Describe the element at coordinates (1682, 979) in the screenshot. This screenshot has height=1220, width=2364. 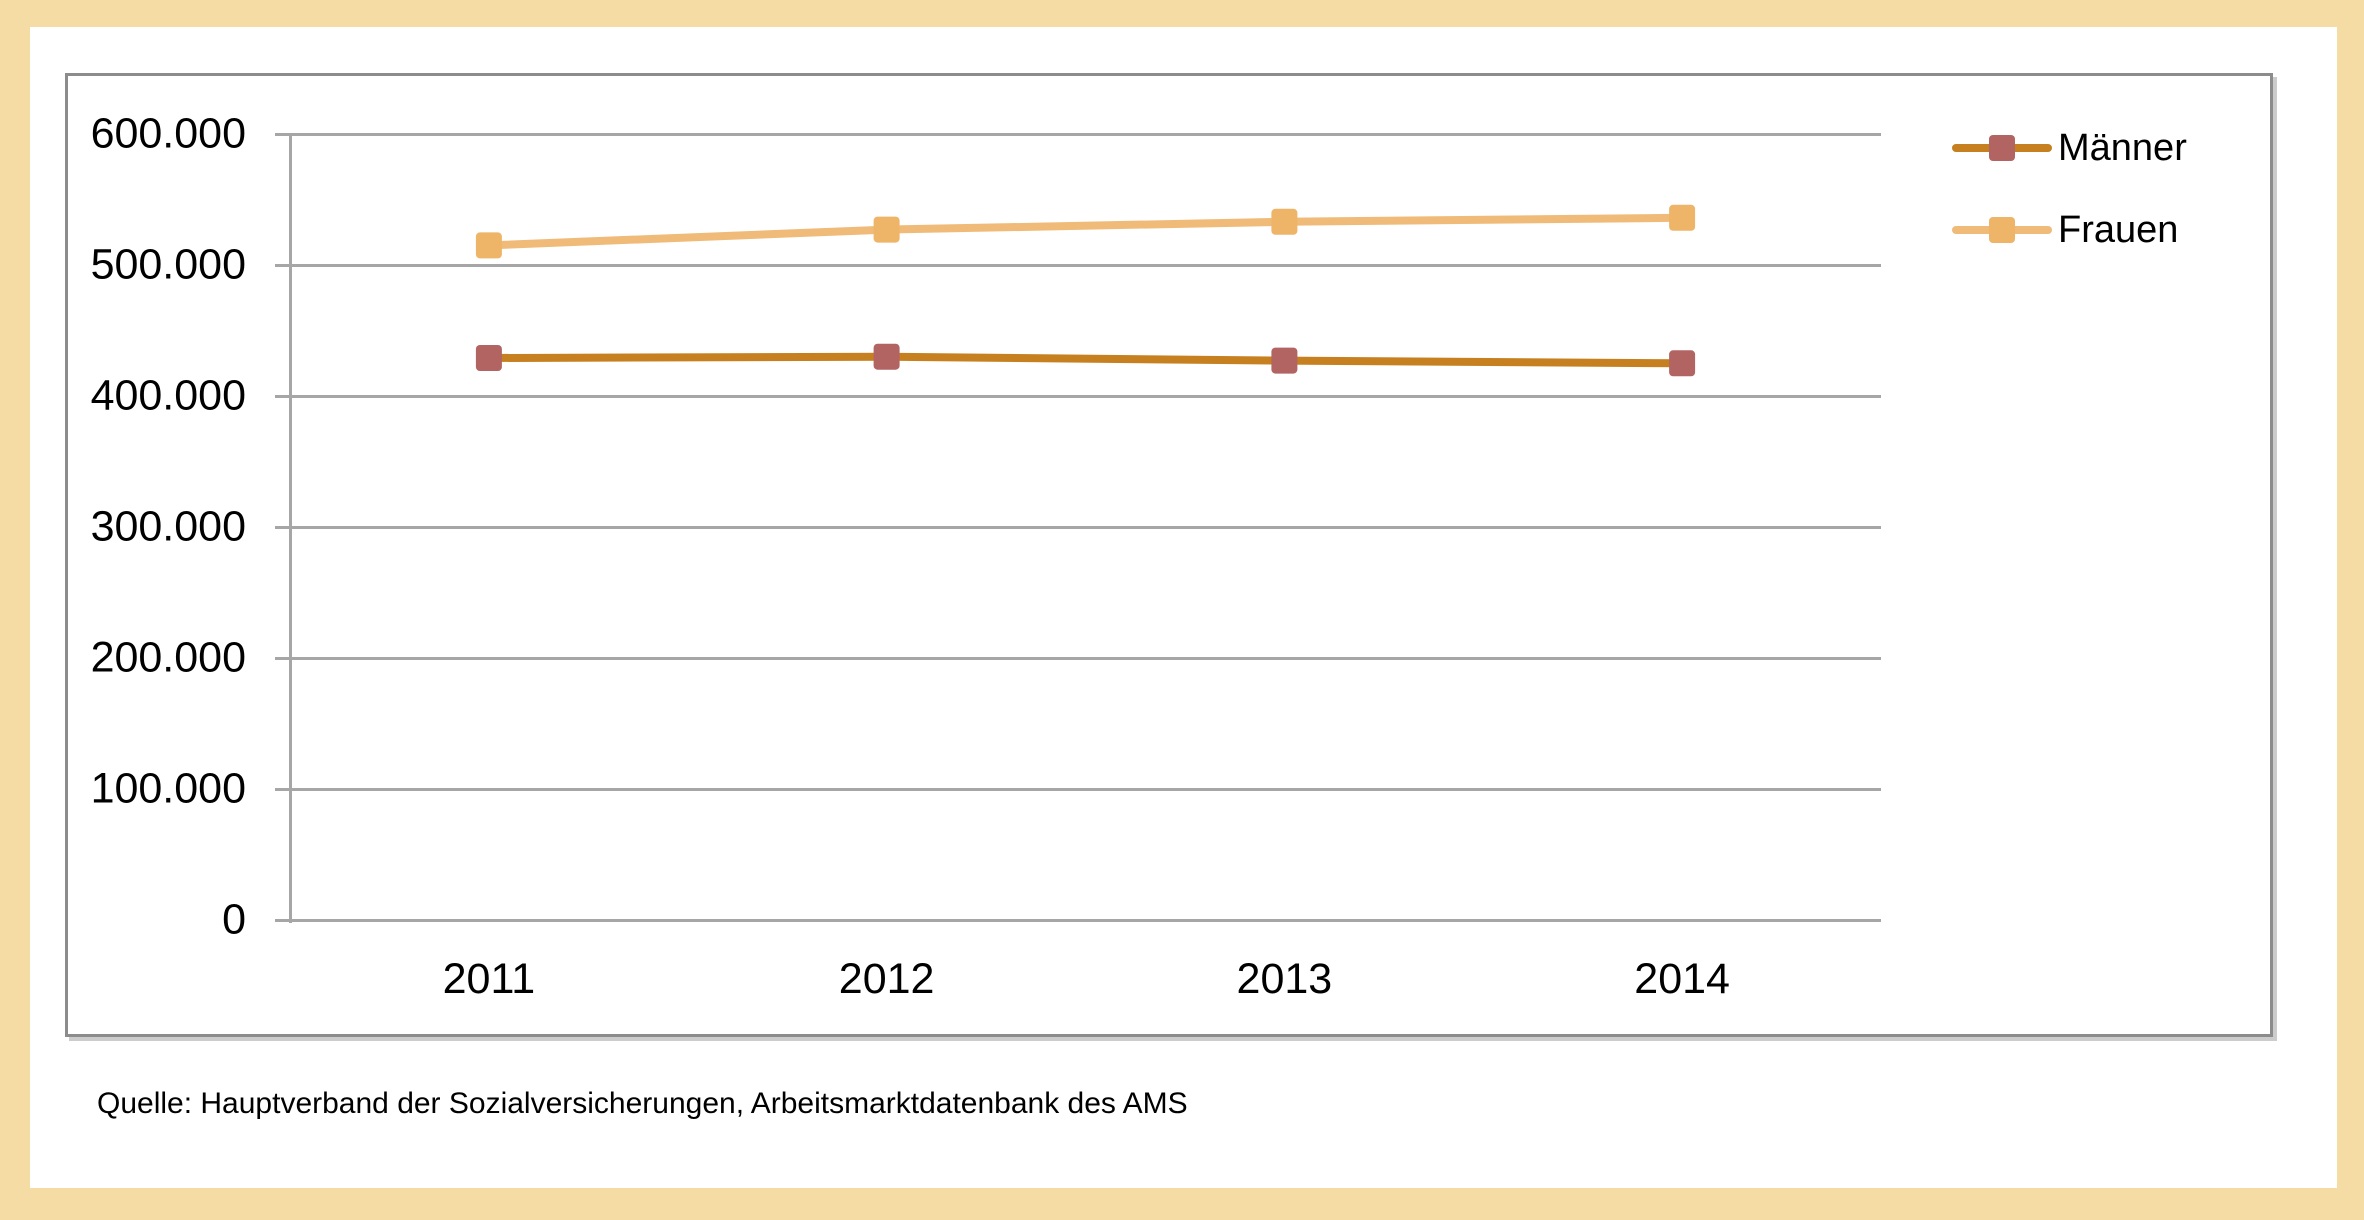
I see `x-tick-label: 2014` at that location.